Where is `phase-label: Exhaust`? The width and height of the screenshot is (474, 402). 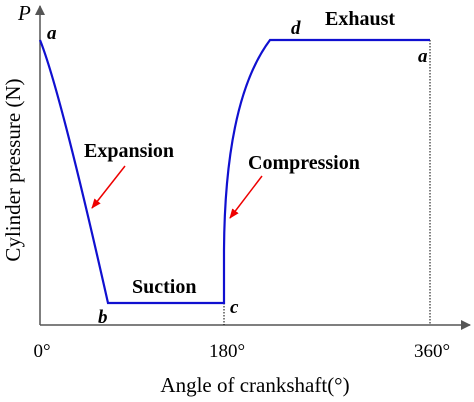 phase-label: Exhaust is located at coordinates (360, 19).